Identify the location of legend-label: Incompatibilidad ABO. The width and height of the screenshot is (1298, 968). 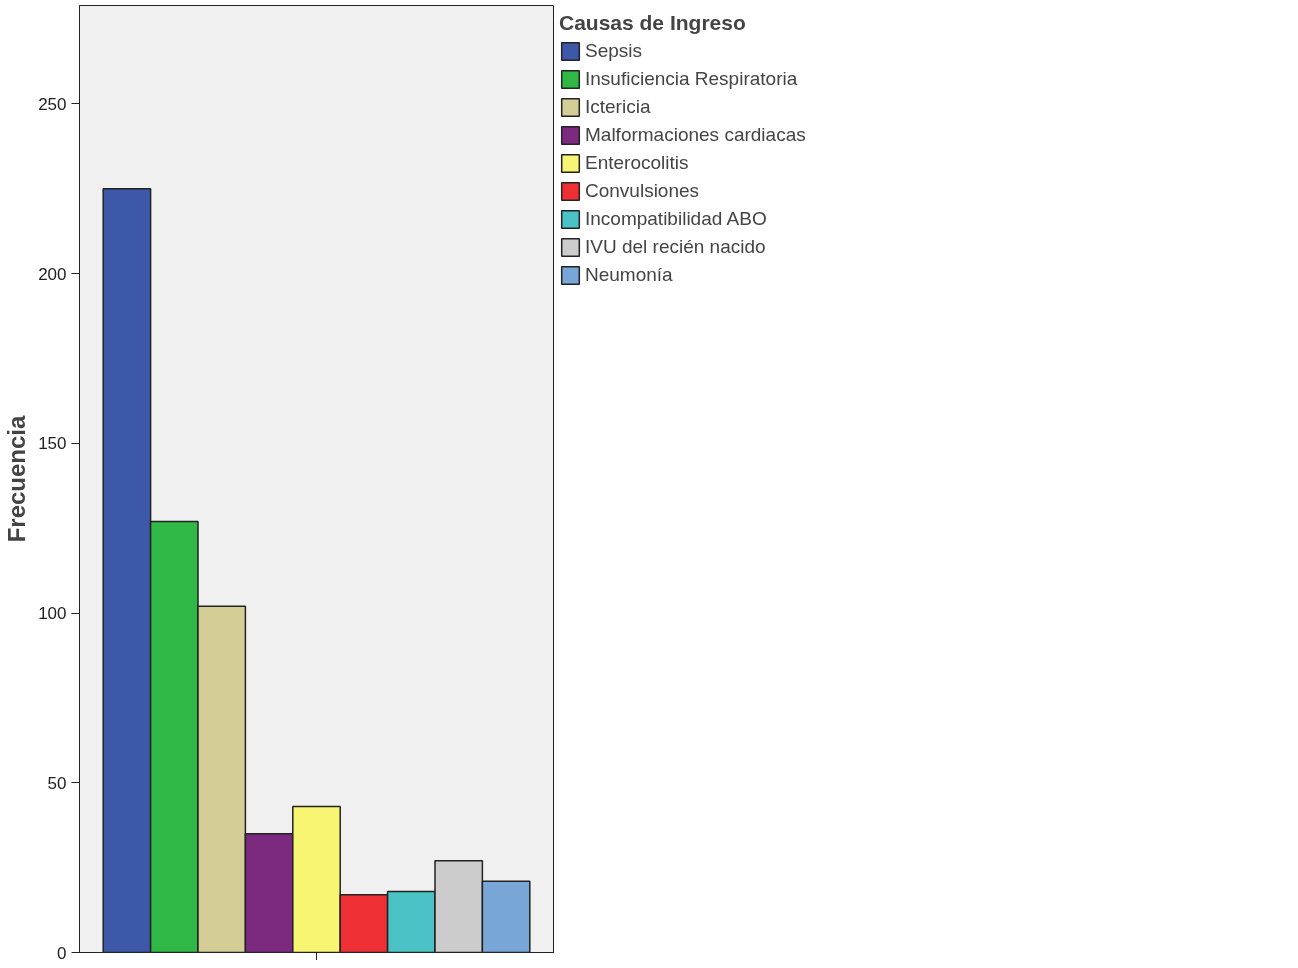
(676, 219).